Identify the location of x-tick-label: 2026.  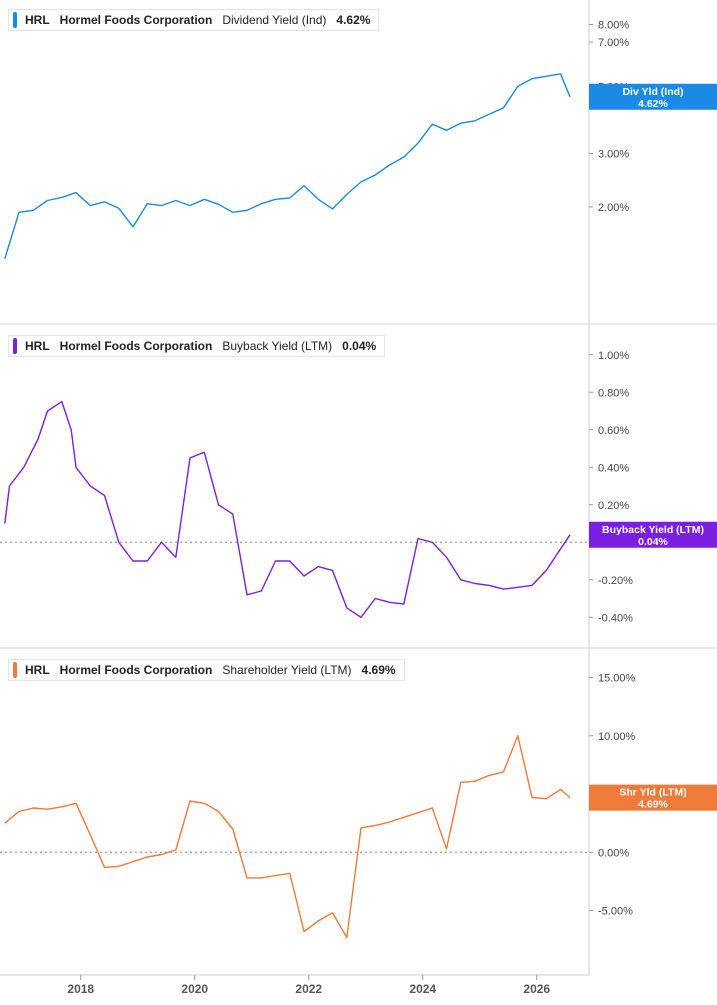
(536, 989).